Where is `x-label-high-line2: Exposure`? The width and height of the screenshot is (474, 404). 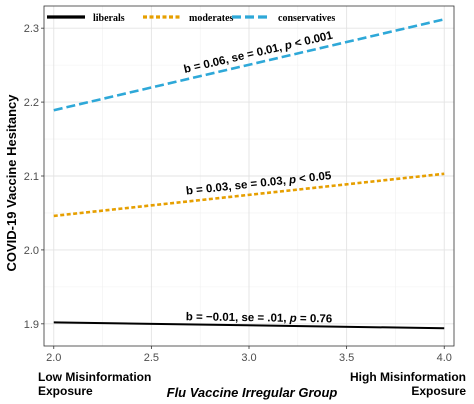
x-label-high-line2: Exposure is located at coordinates (438, 391).